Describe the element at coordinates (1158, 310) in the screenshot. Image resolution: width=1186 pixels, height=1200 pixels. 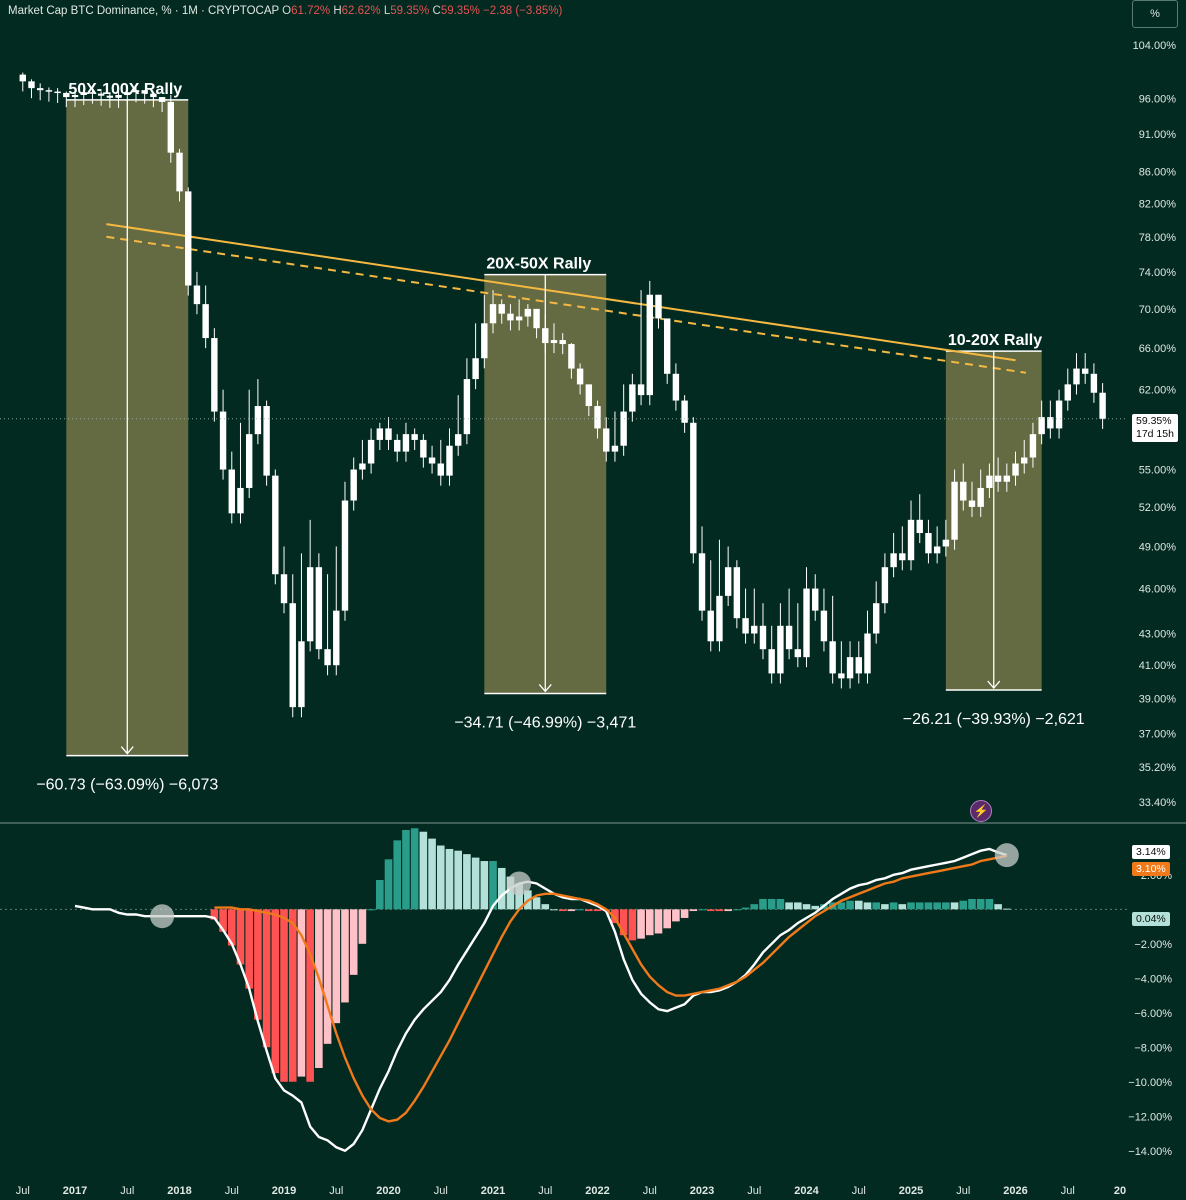
I see `price-tick-label: 70.00%` at that location.